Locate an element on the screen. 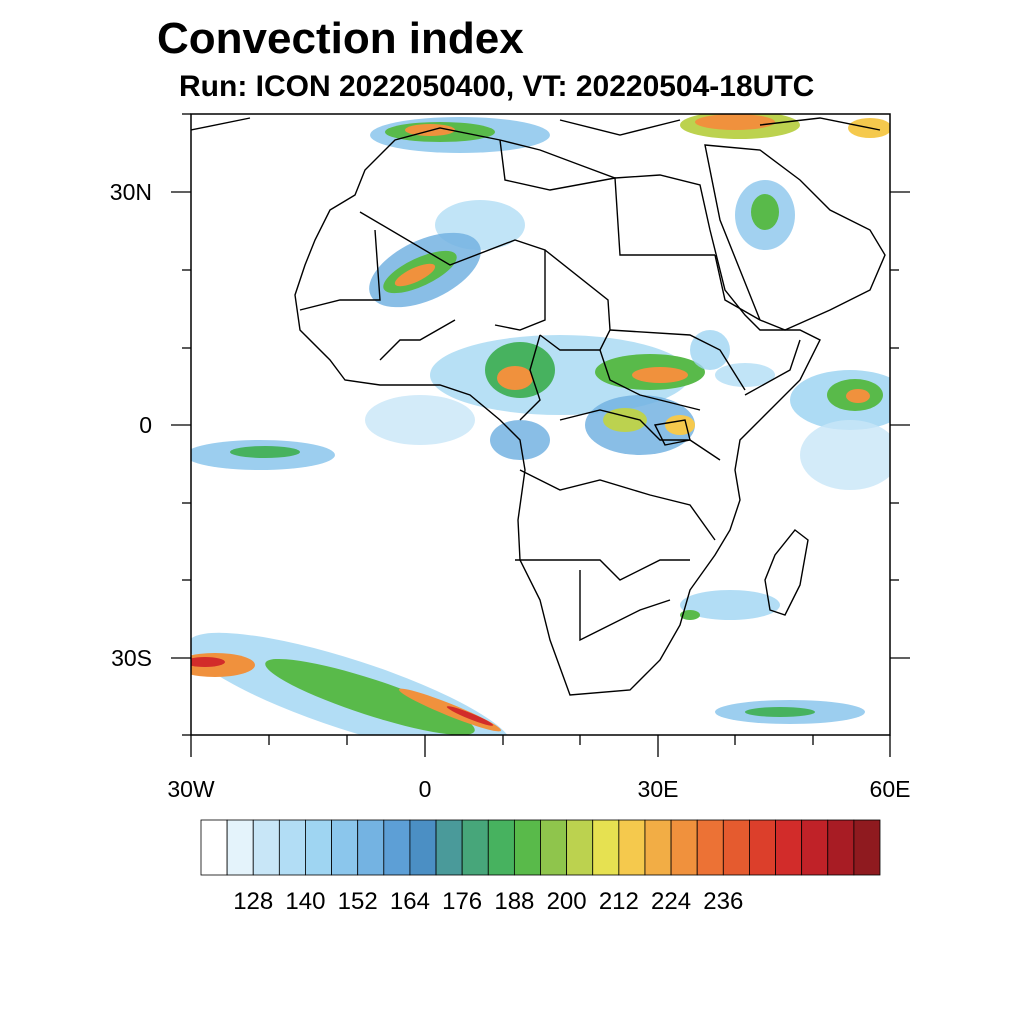 This screenshot has height=1024, width=1024. colorbar-tick-label: 128 is located at coordinates (253, 901).